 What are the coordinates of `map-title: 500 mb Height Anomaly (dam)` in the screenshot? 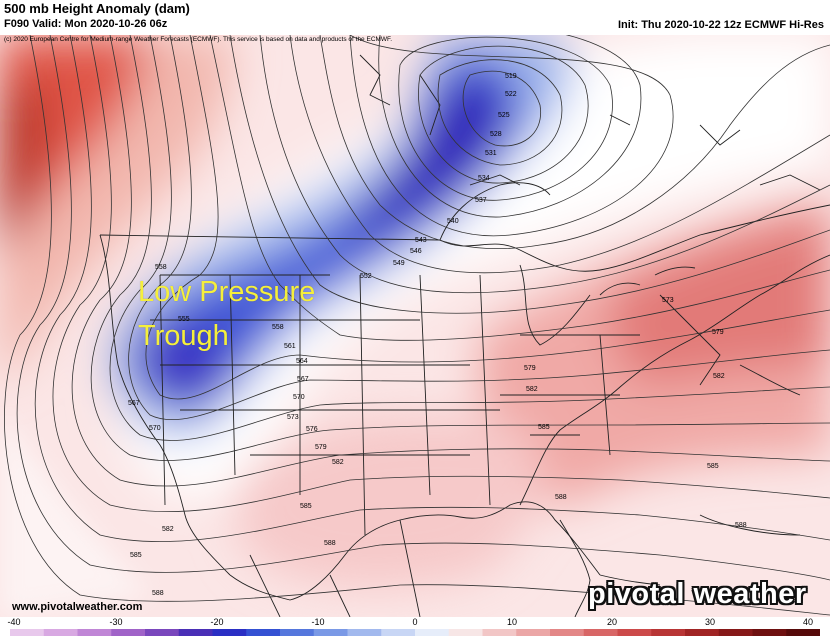 It's located at (97, 8).